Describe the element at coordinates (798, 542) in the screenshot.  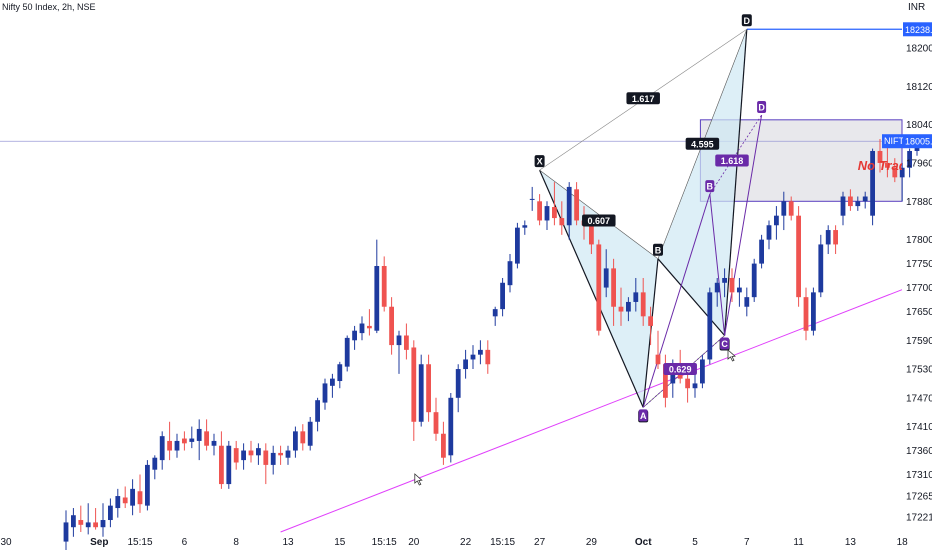
I see `x-tick-label: 11` at that location.